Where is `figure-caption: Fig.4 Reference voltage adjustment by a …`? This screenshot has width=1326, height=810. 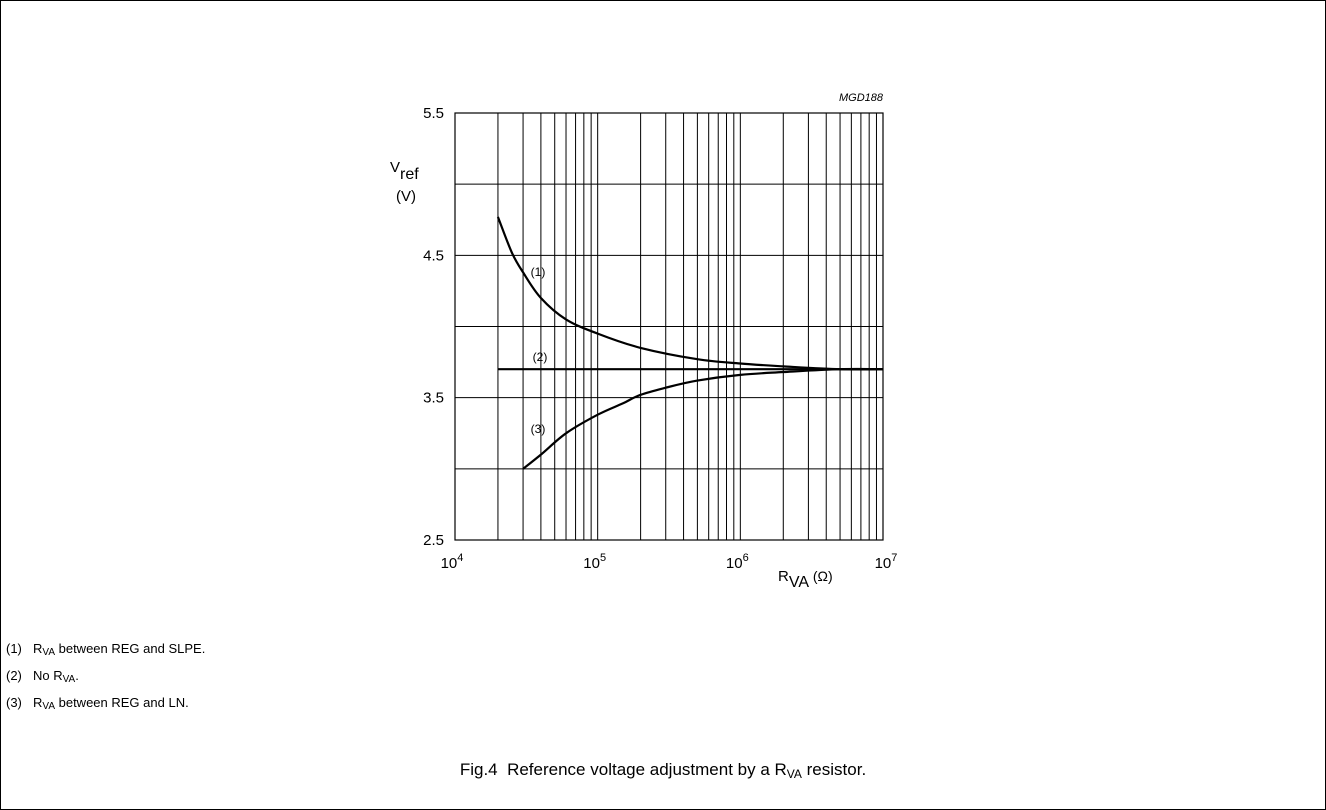
figure-caption: Fig.4 Reference voltage adjustment by a … is located at coordinates (663, 770).